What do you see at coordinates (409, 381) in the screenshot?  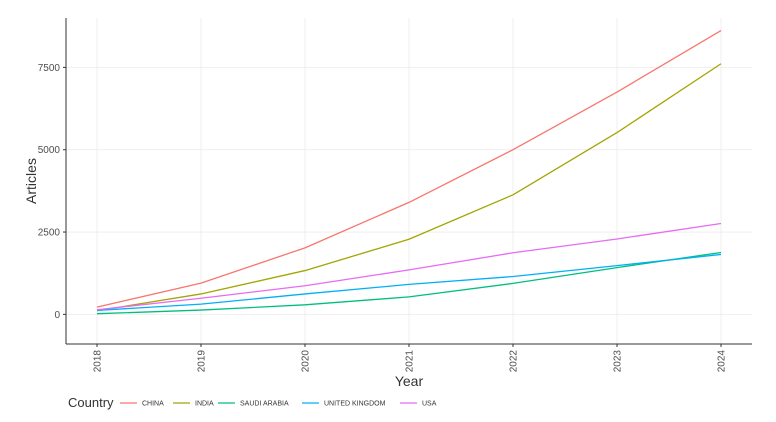 I see `x-axis-title: Year` at bounding box center [409, 381].